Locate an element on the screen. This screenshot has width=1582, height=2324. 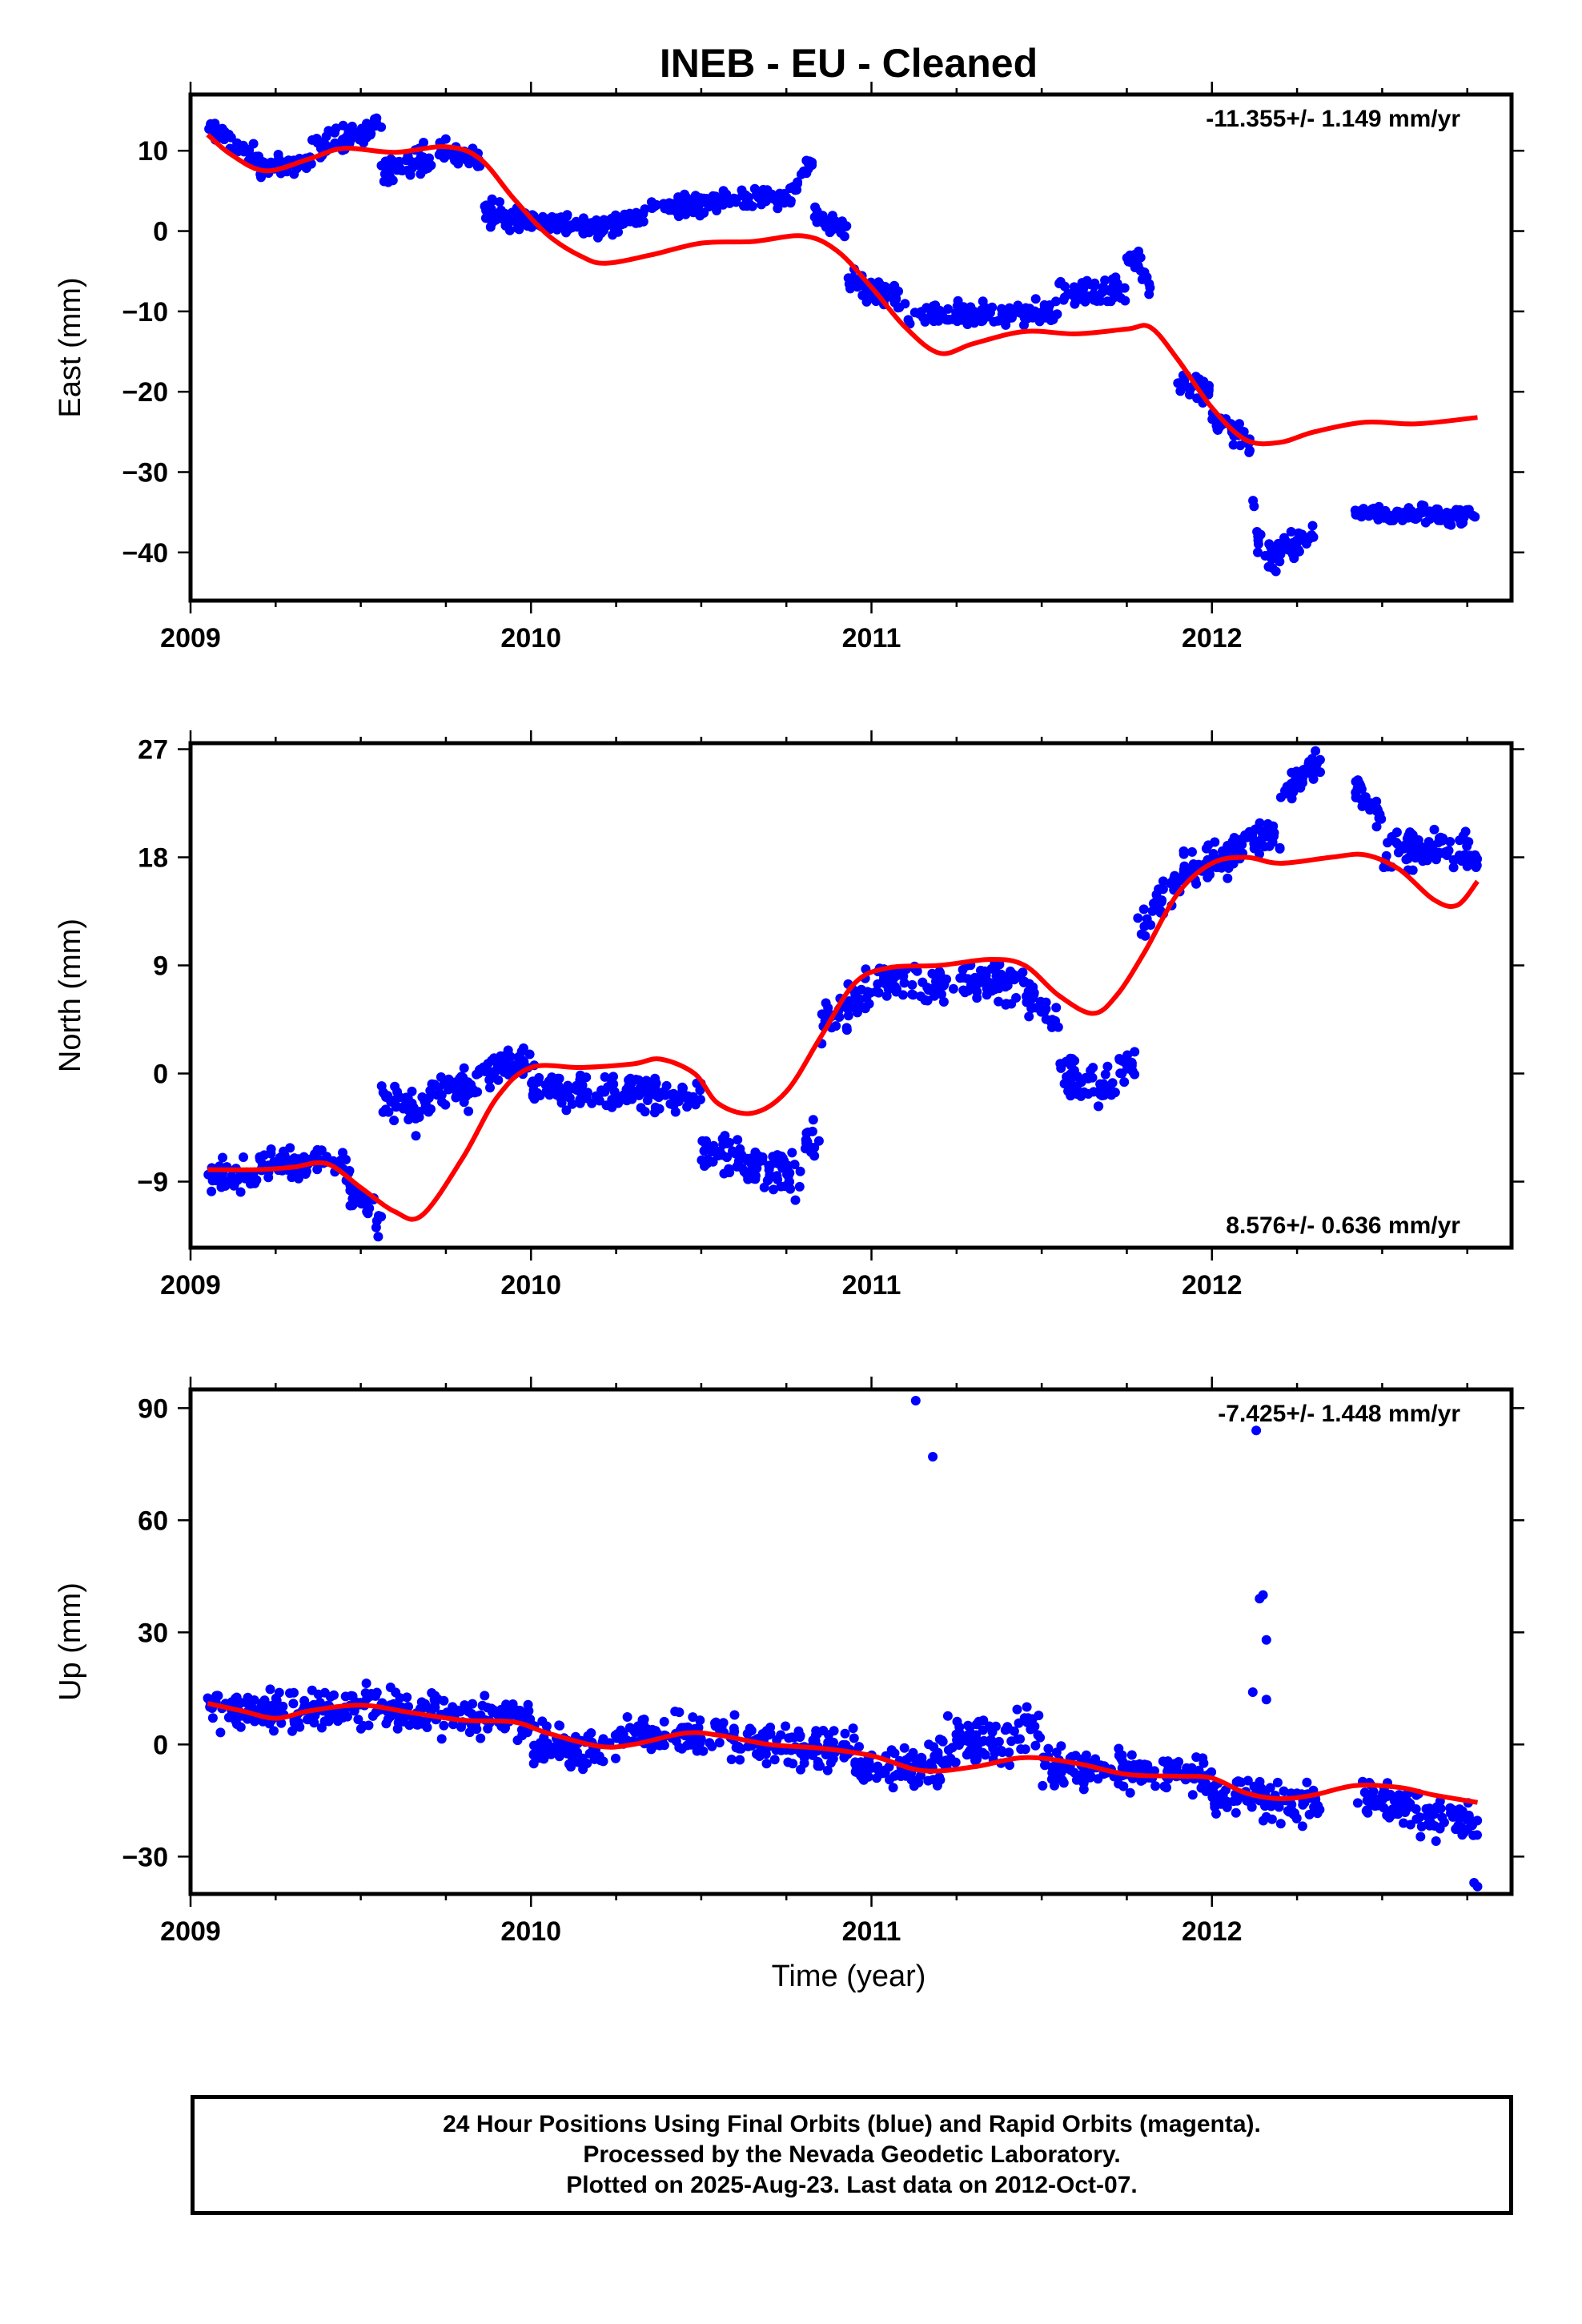
north-x-tick-label: 2012 is located at coordinates (1212, 1285).